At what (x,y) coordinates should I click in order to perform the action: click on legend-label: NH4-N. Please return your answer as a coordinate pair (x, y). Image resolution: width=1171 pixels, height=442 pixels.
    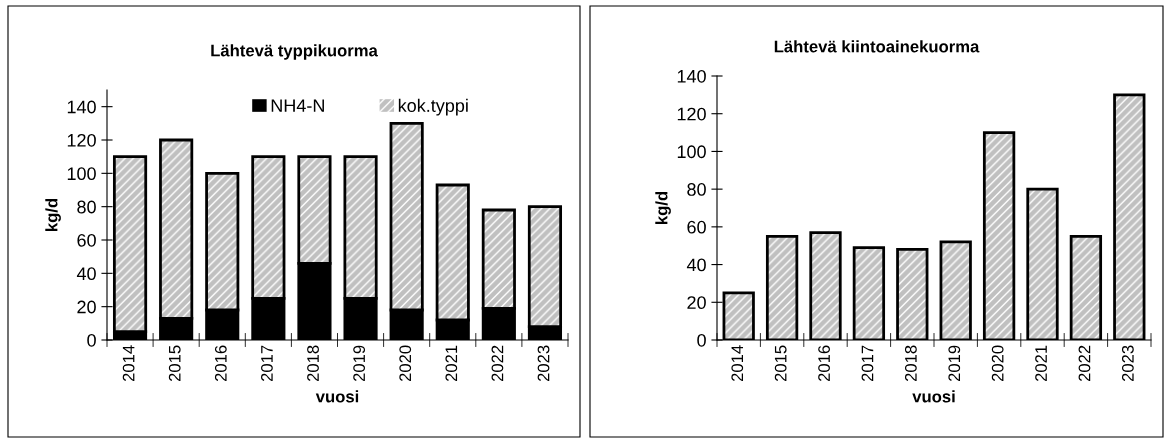
    Looking at the image, I should click on (297, 105).